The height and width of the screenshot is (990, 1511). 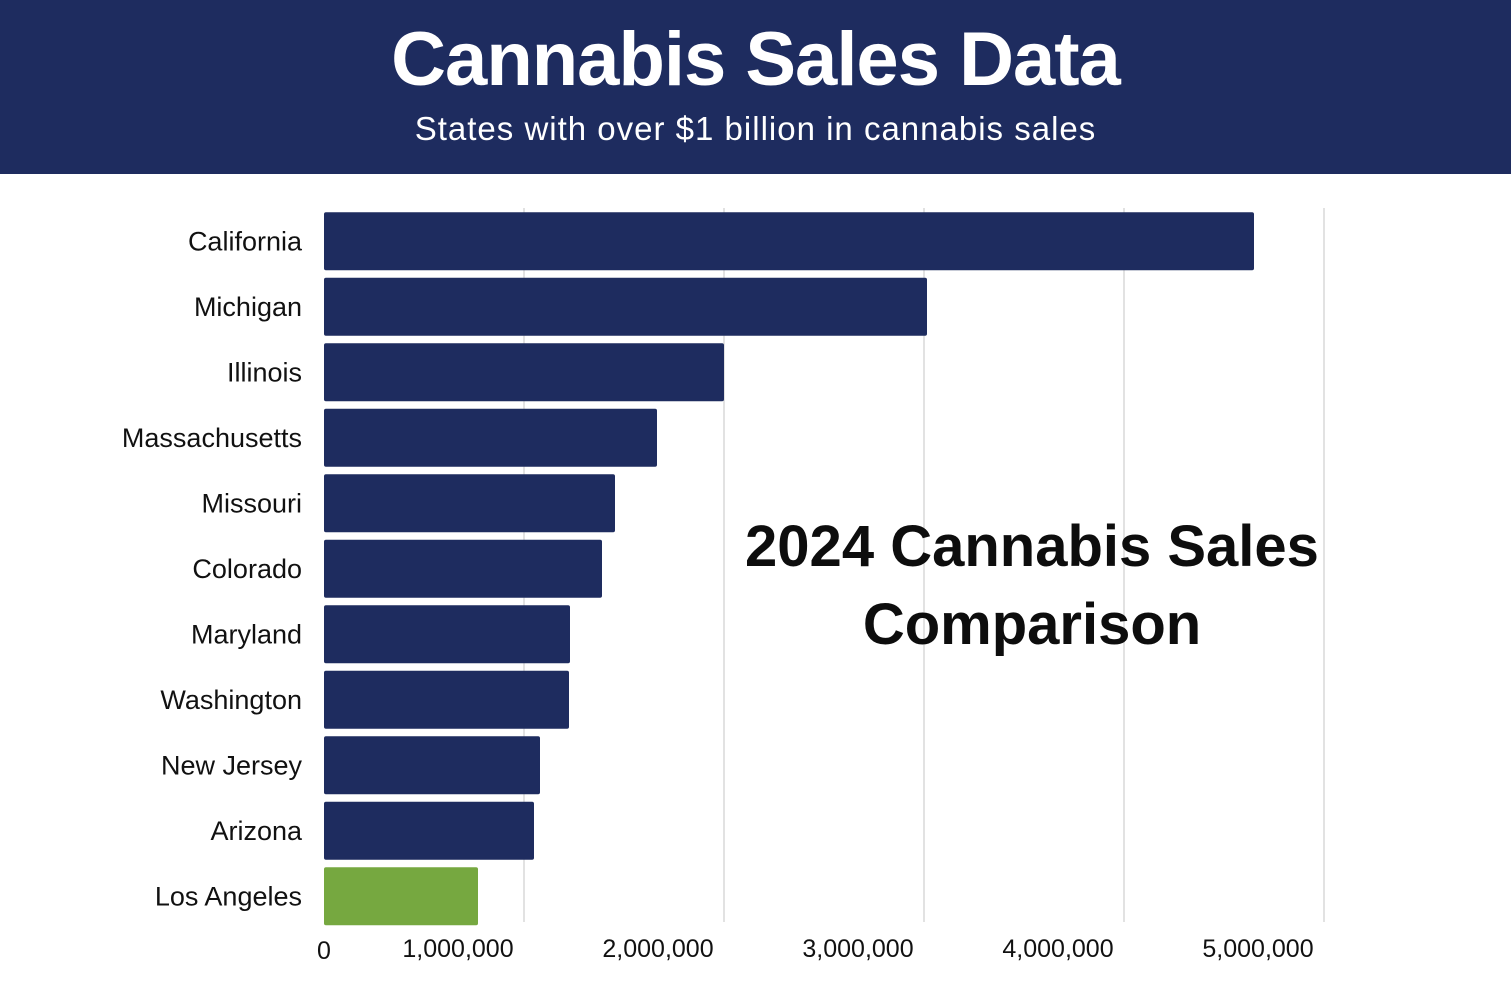 I want to click on bar-arizona, so click(x=429, y=830).